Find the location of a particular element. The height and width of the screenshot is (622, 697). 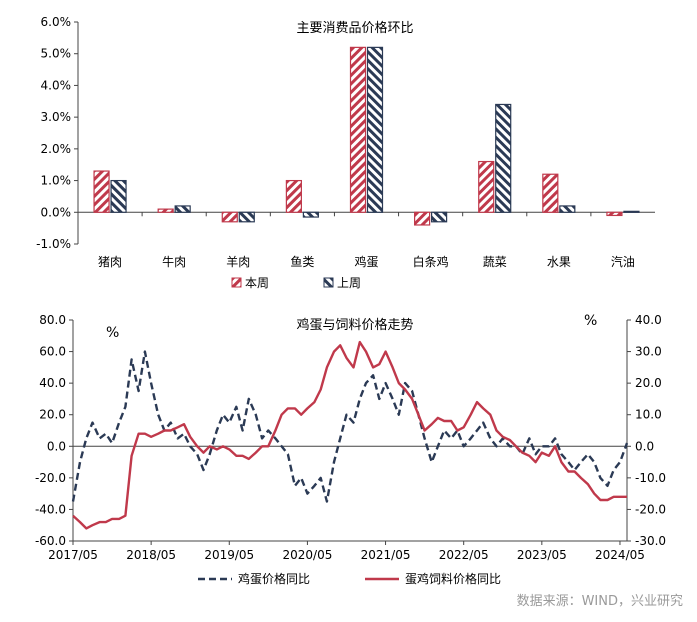

line-chart-title: 鸡蛋与饲料价格走势 is located at coordinates (354, 325).